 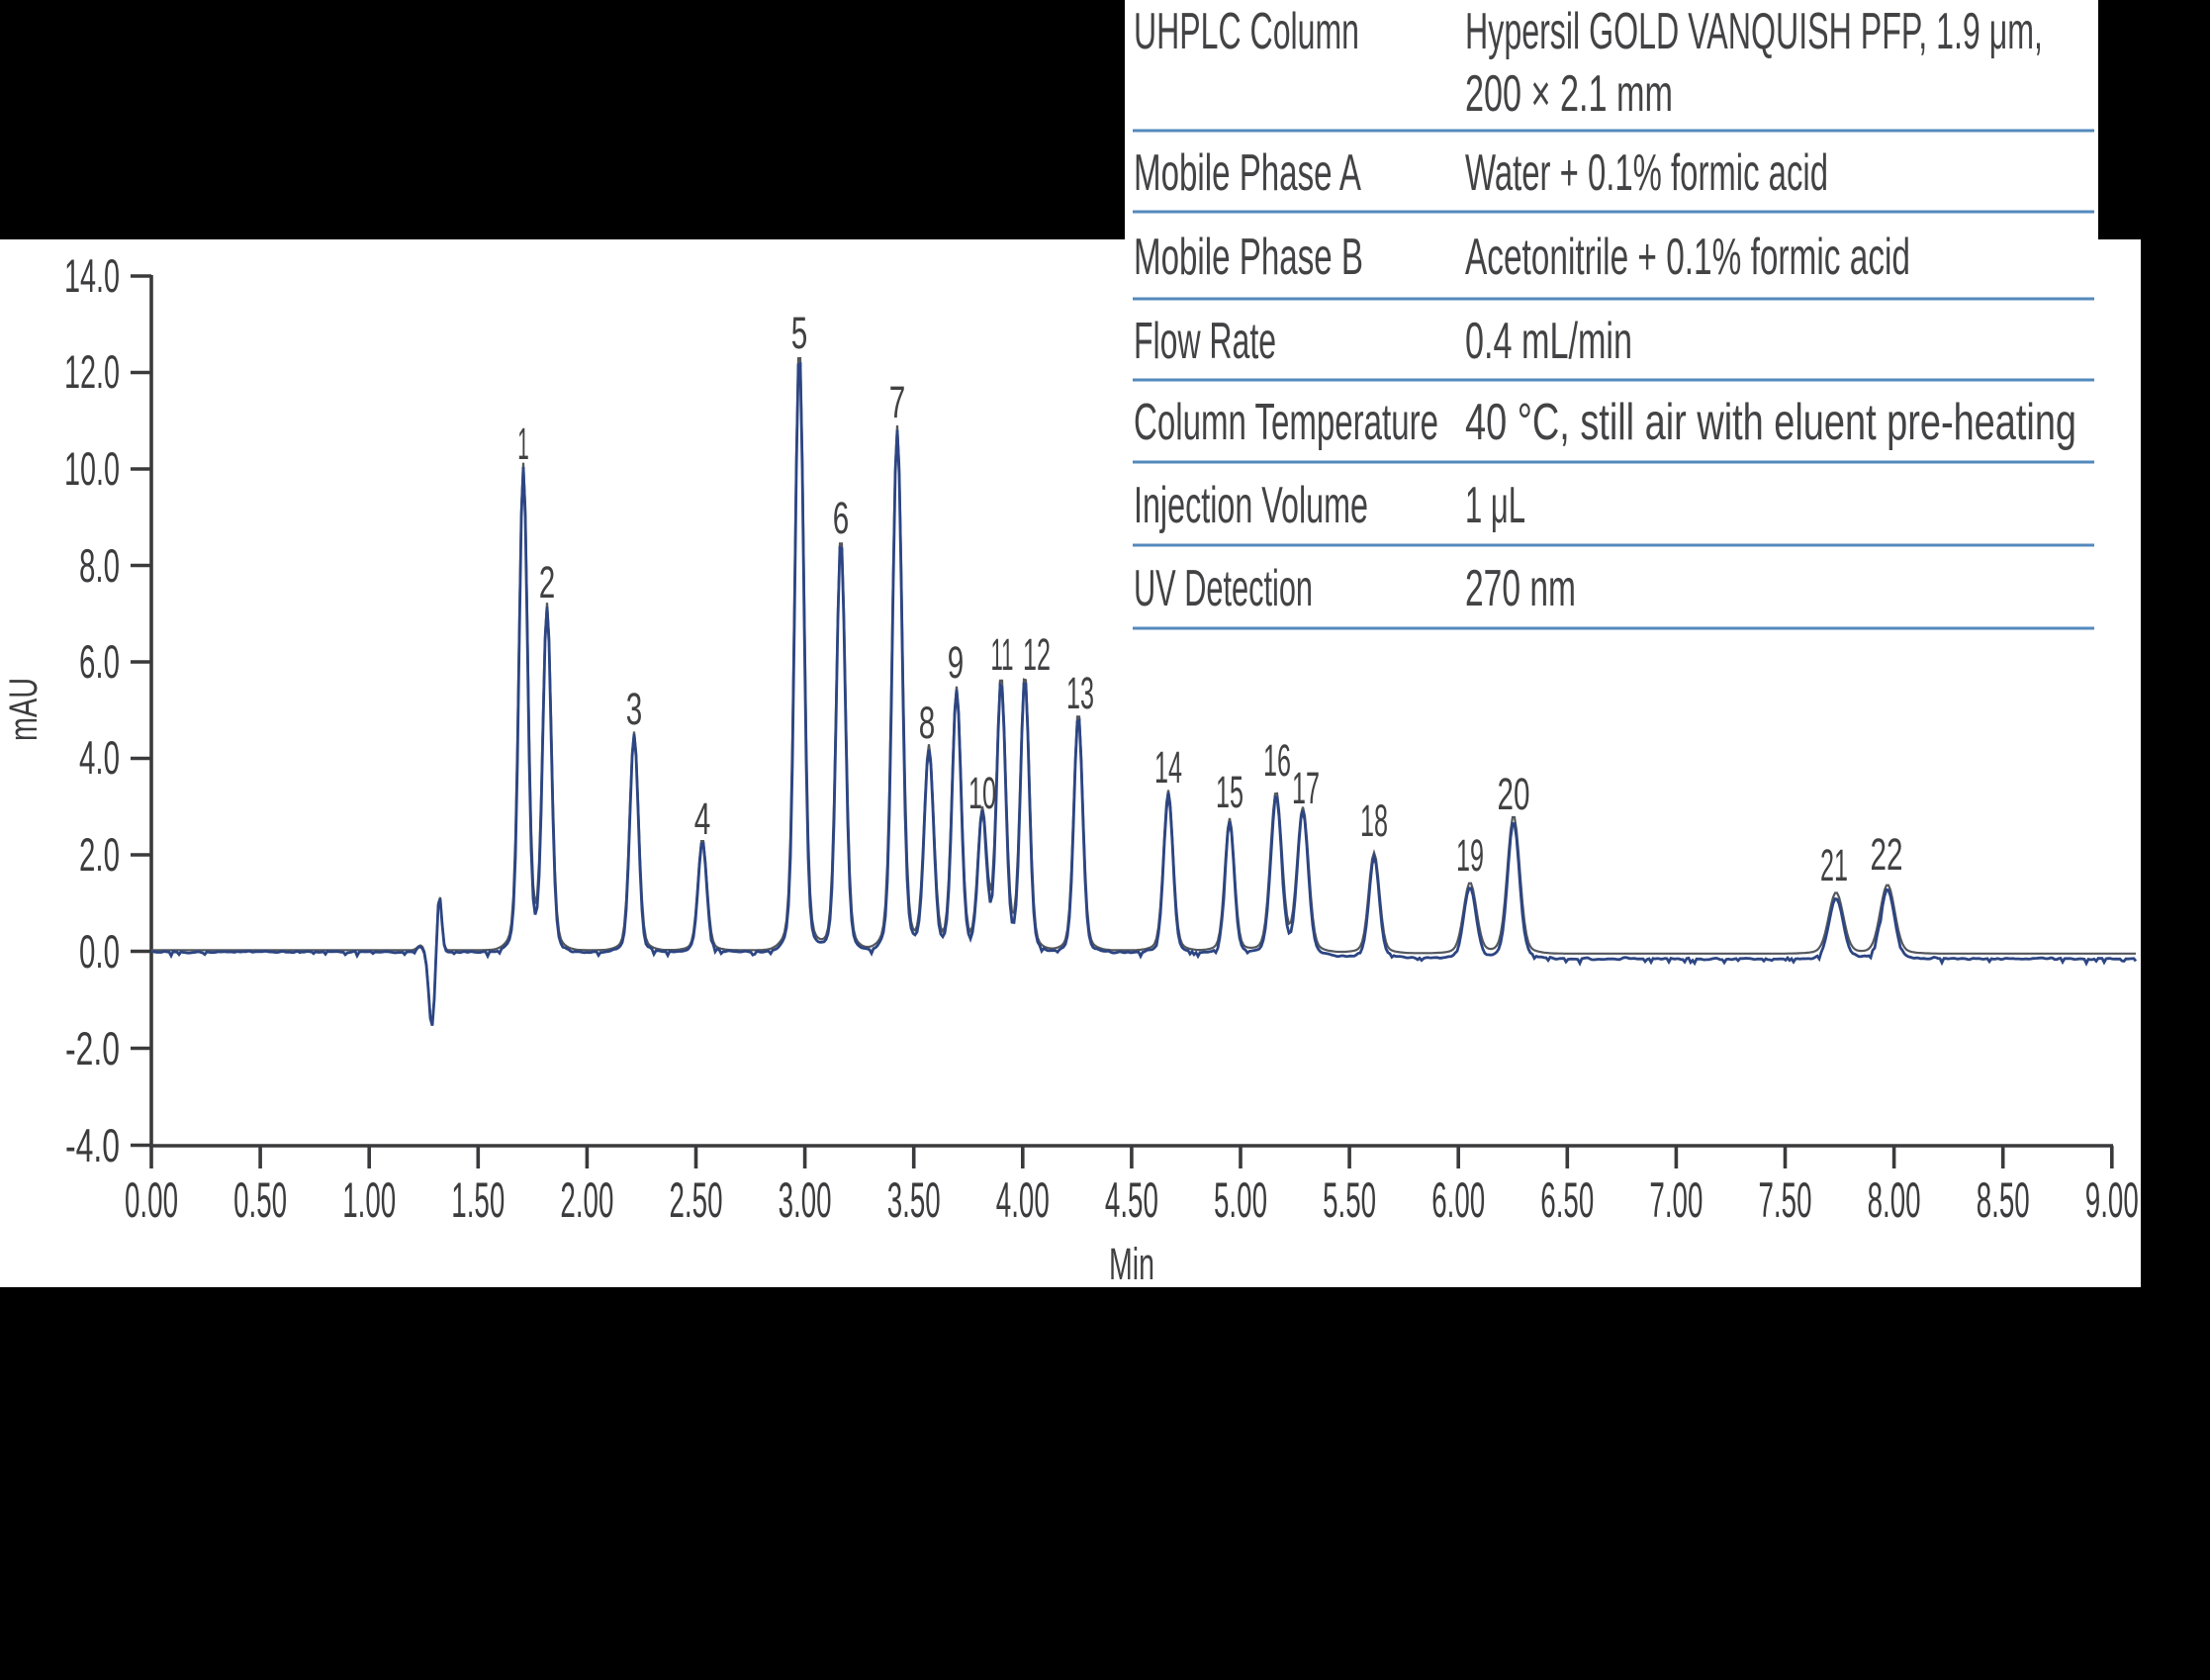 I want to click on svg-text: mAU, so click(x=24, y=709).